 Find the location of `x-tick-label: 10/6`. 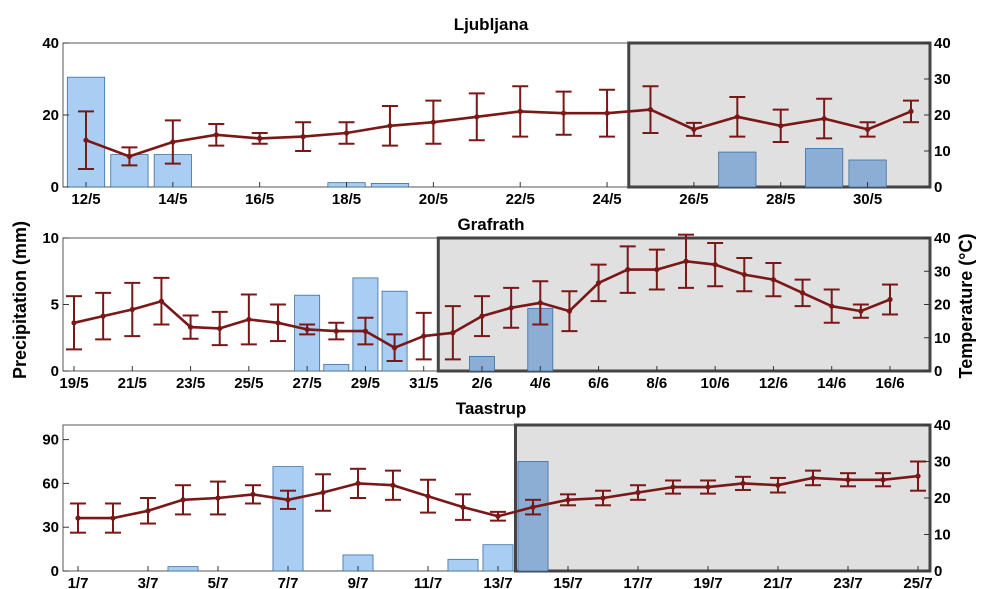

x-tick-label: 10/6 is located at coordinates (715, 383).